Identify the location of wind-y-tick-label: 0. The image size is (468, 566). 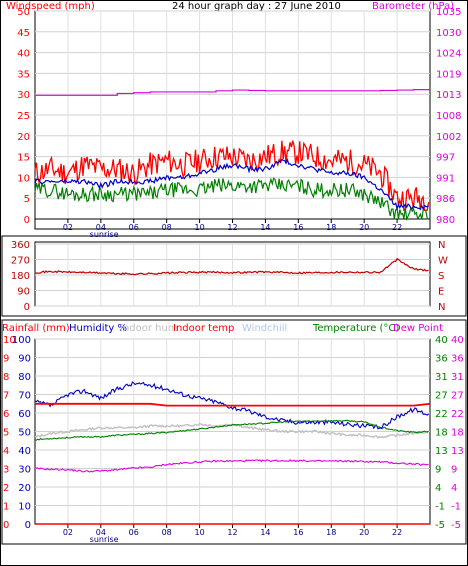
(27, 220).